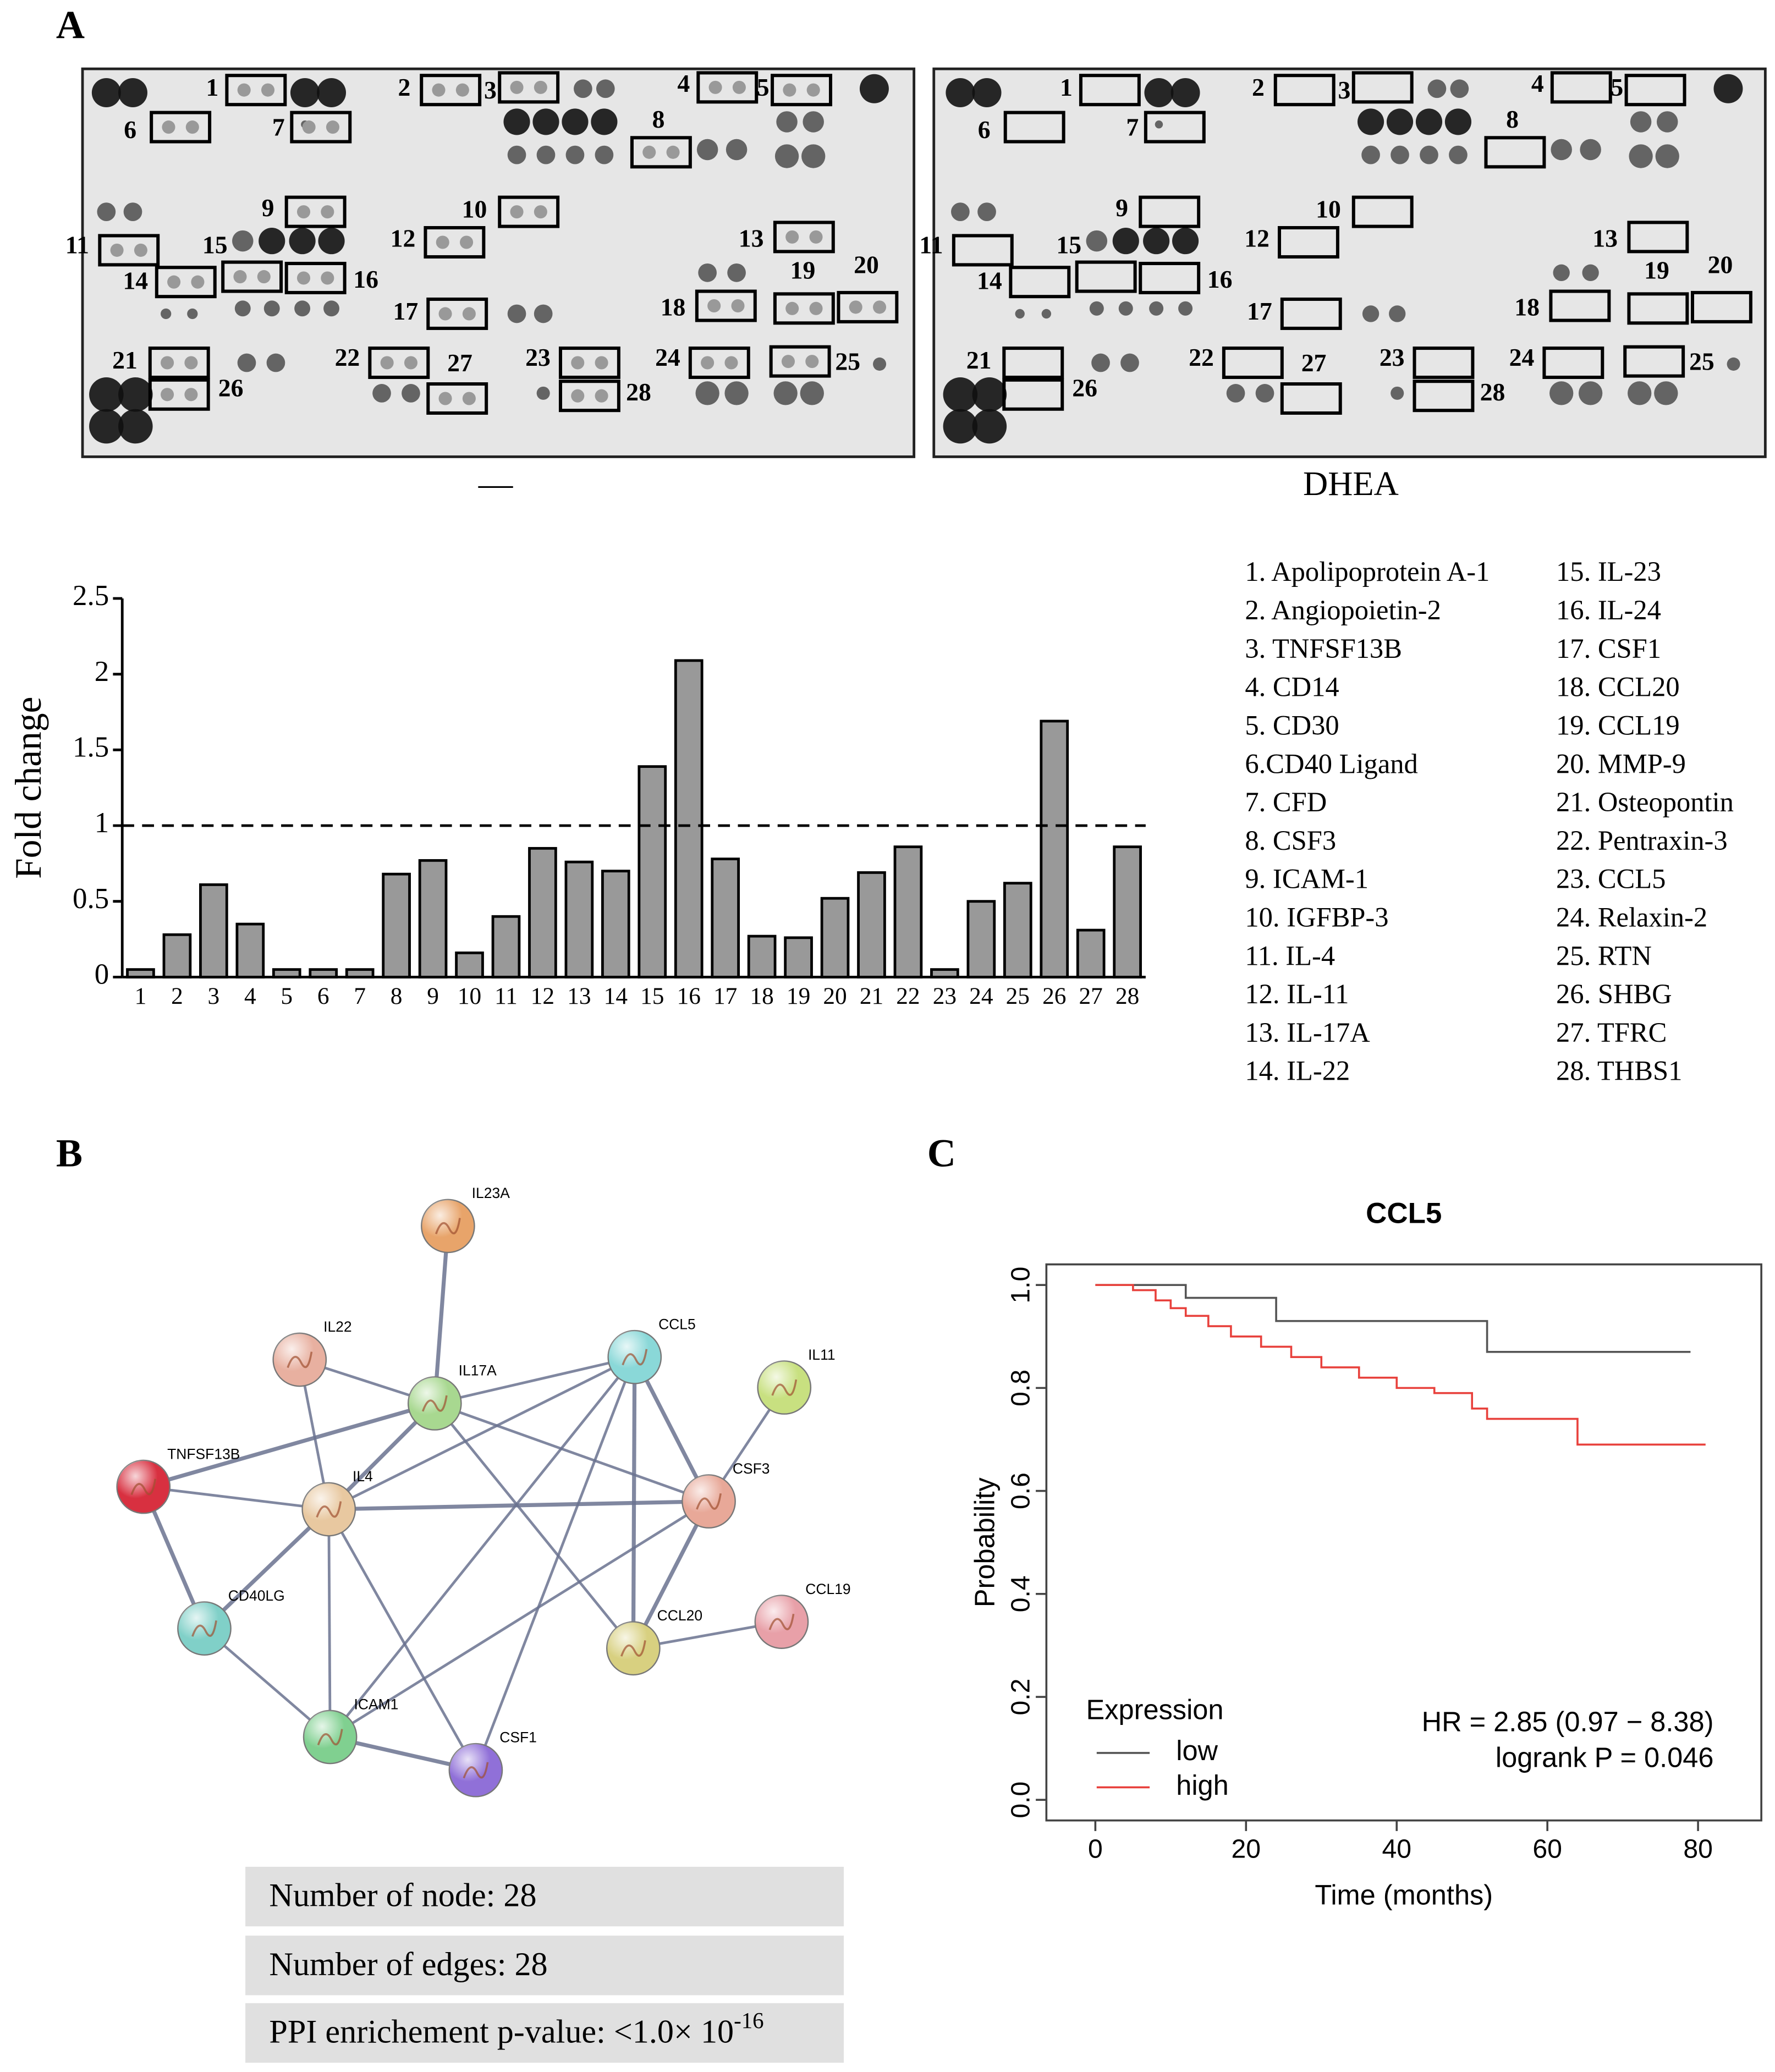 The height and width of the screenshot is (2072, 1775). Describe the element at coordinates (1292, 687) in the screenshot. I see `protein-name: 4. CD14` at that location.